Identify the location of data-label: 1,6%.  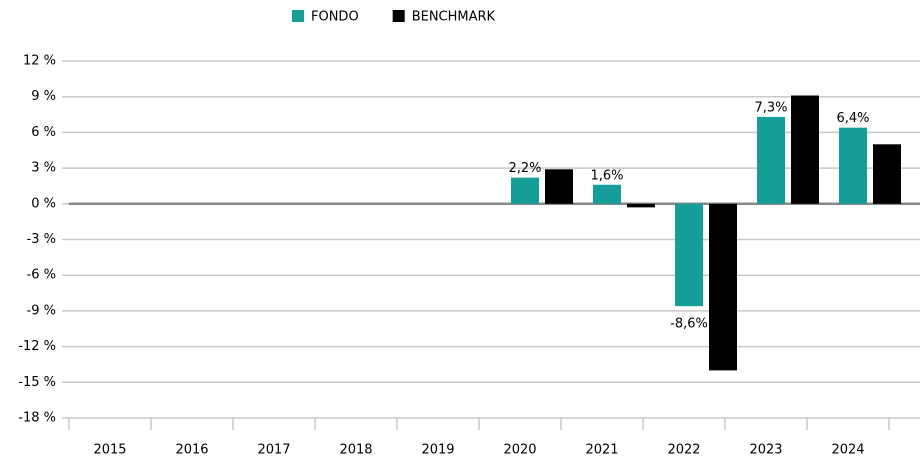
(606, 175).